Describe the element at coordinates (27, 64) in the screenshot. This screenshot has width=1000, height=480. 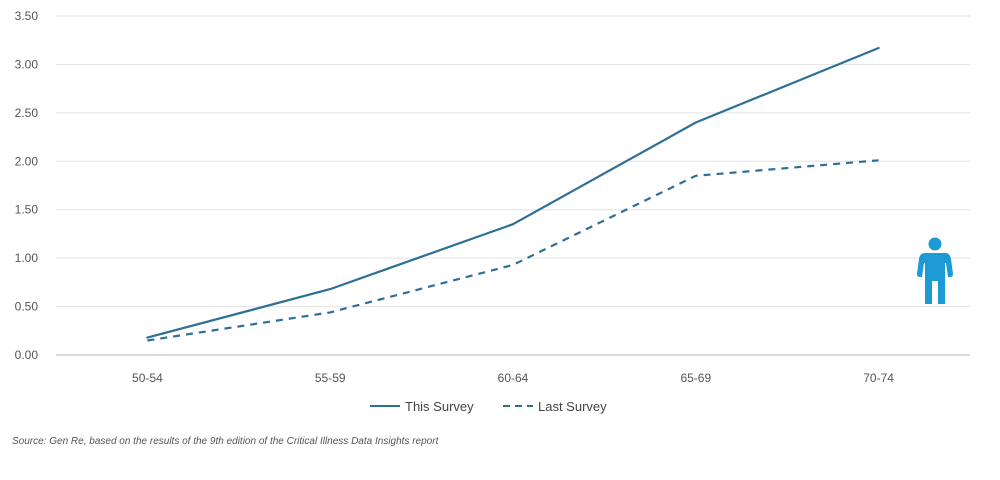
I see `y-tick-label: 3.00` at that location.